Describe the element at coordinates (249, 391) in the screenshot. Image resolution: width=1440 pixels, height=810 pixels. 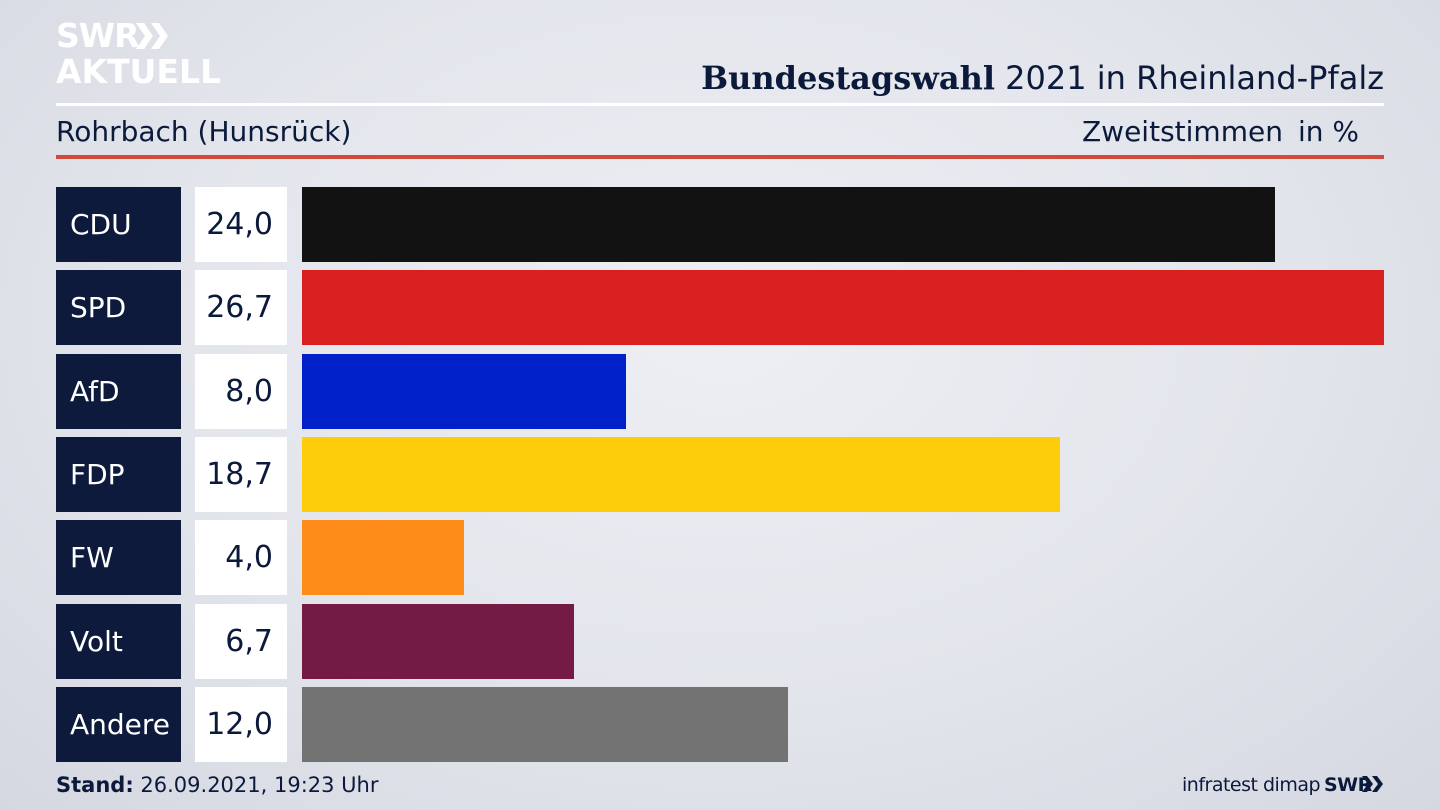
I see `data-label: 8,0` at that location.